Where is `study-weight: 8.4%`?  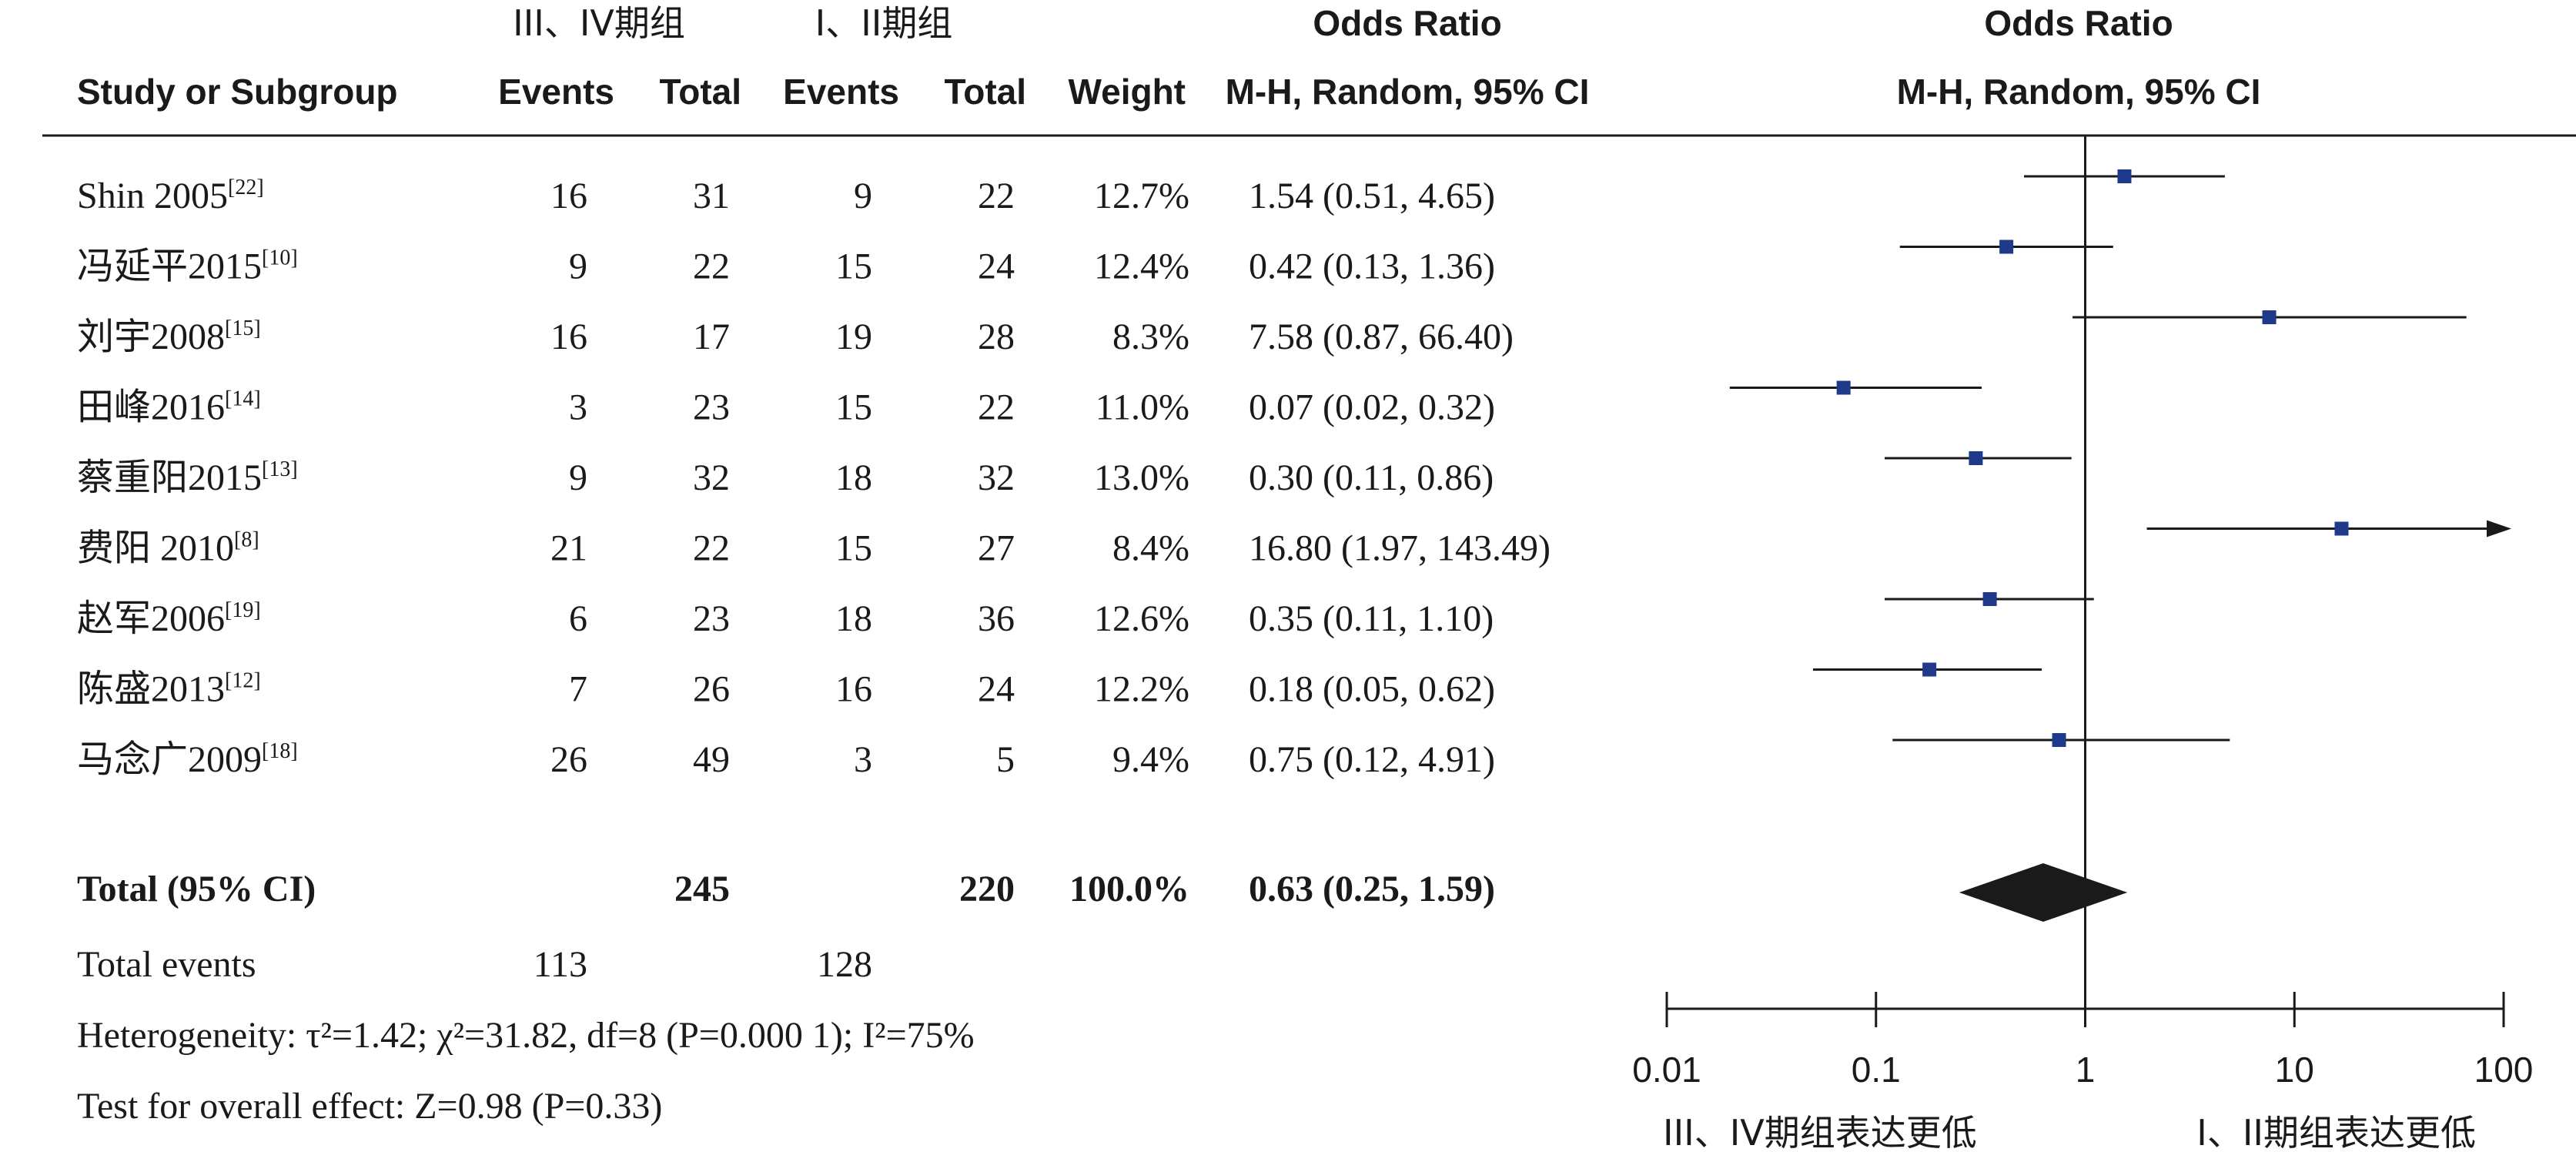 study-weight: 8.4% is located at coordinates (1150, 548).